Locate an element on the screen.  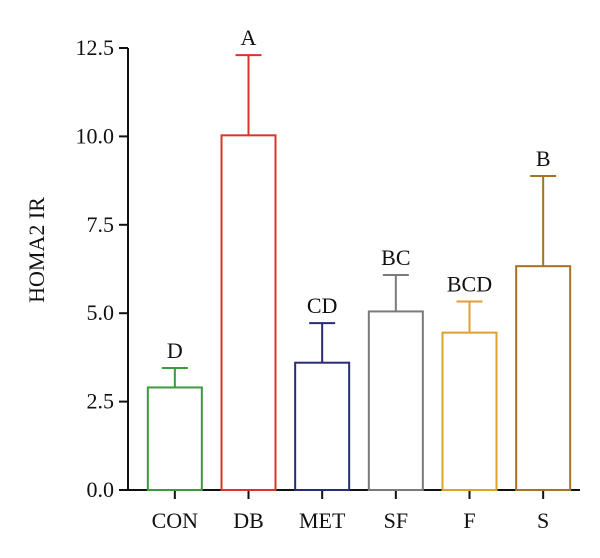
y-tick-label: 5.0 is located at coordinates (101, 312).